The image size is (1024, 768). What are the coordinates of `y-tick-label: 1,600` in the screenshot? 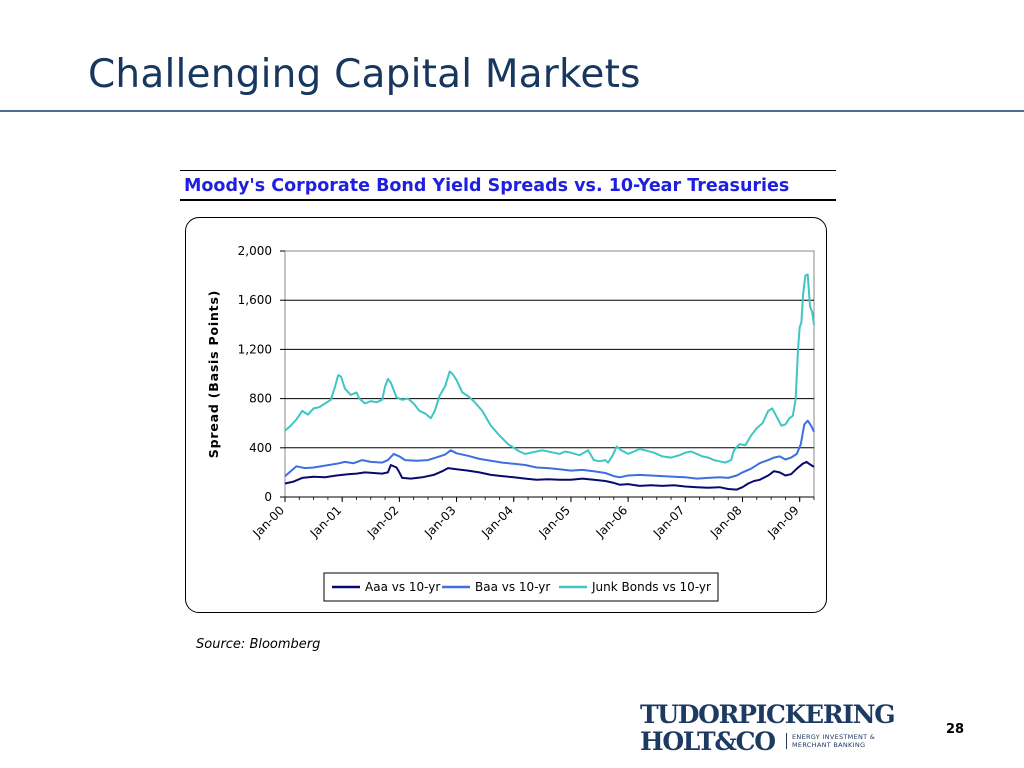 It's located at (255, 300).